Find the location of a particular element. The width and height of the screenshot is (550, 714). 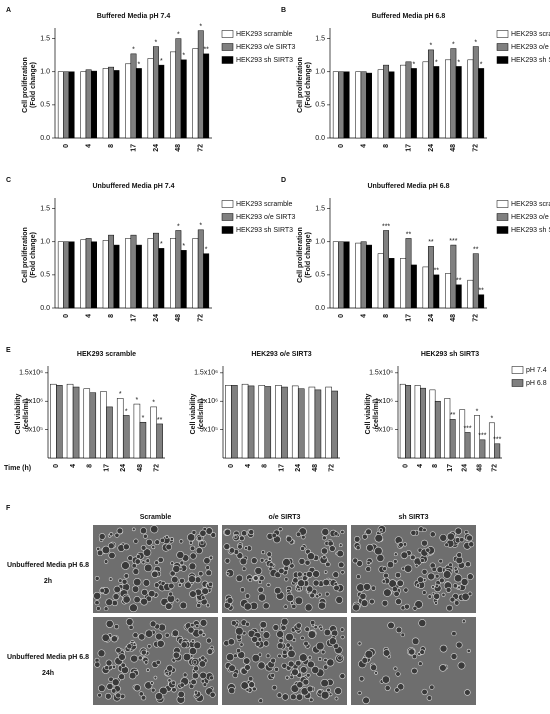

y-tick-label: 0.0 is located at coordinates (45, 138).